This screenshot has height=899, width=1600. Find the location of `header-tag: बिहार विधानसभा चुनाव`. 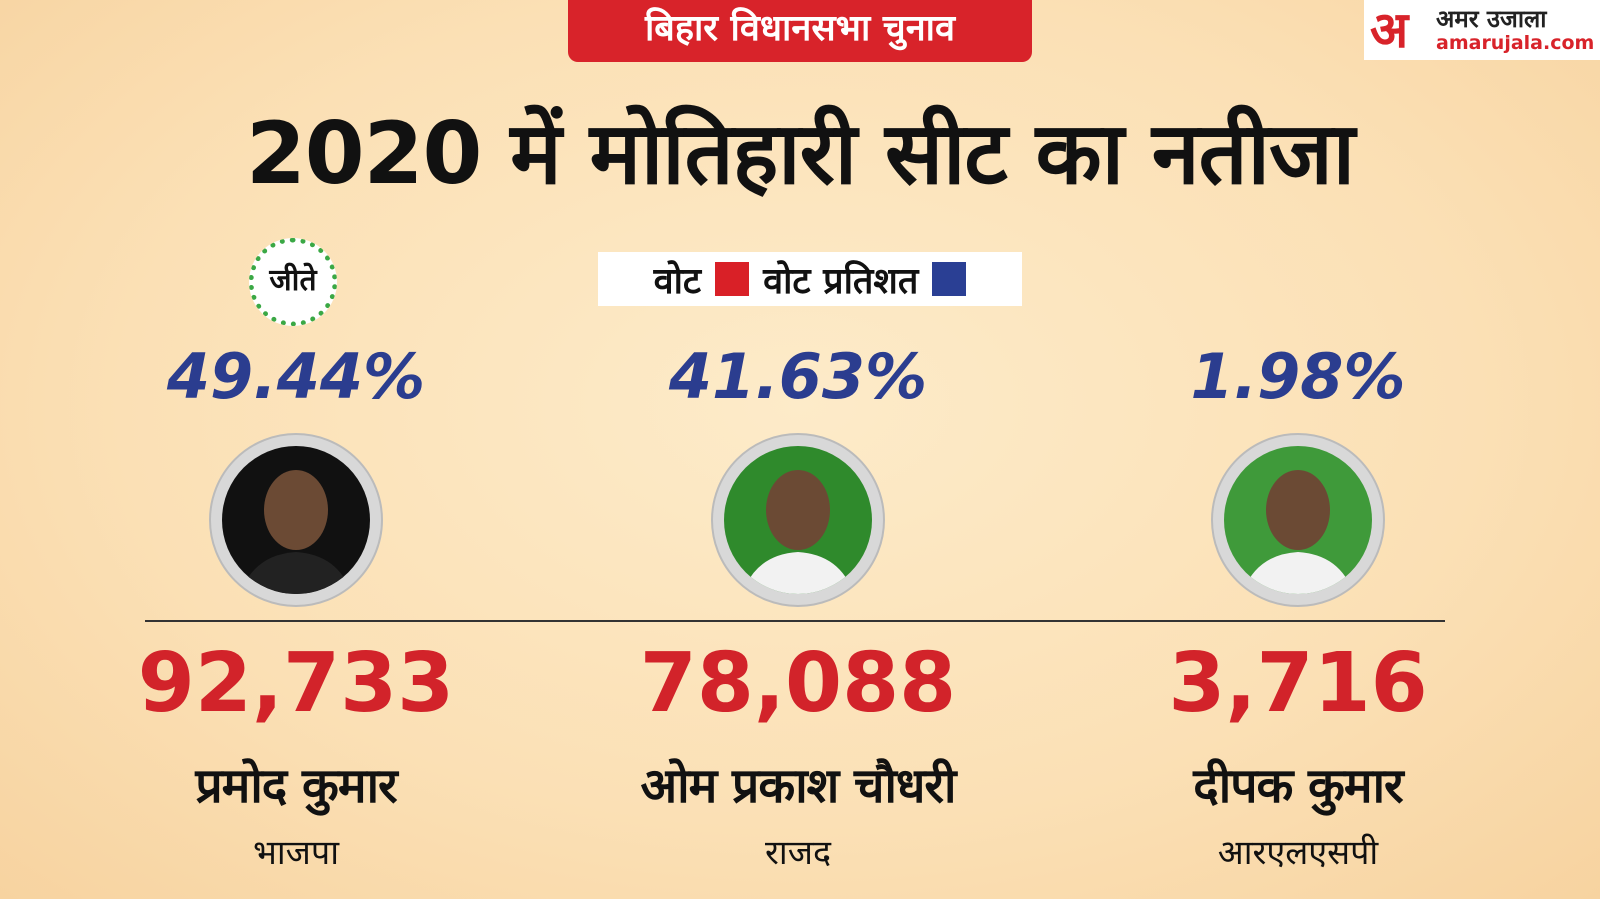

header-tag: बिहार विधानसभा चुनाव is located at coordinates (800, 31).